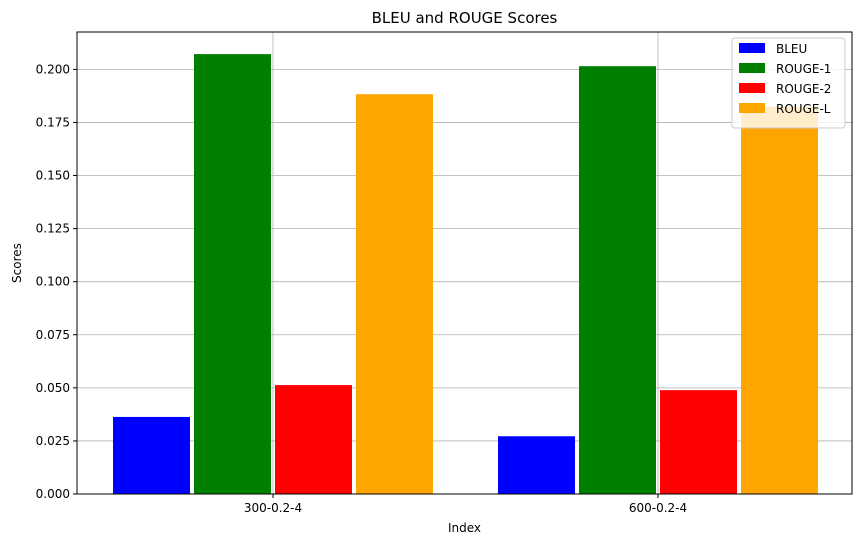 This screenshot has width=863, height=547. Describe the element at coordinates (232, 274) in the screenshot. I see `bar-rouge-1-300-0.2-4` at that location.